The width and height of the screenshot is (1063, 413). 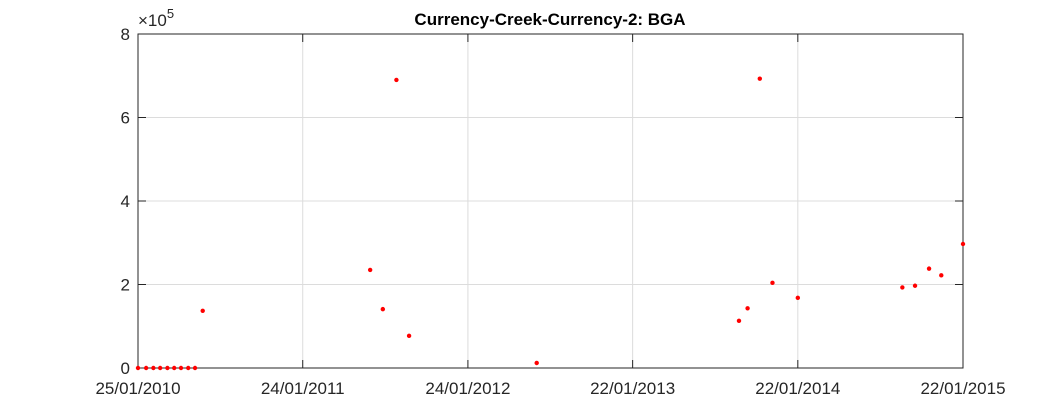 What do you see at coordinates (797, 388) in the screenshot?
I see `x-tick-label: 22/01/2014` at bounding box center [797, 388].